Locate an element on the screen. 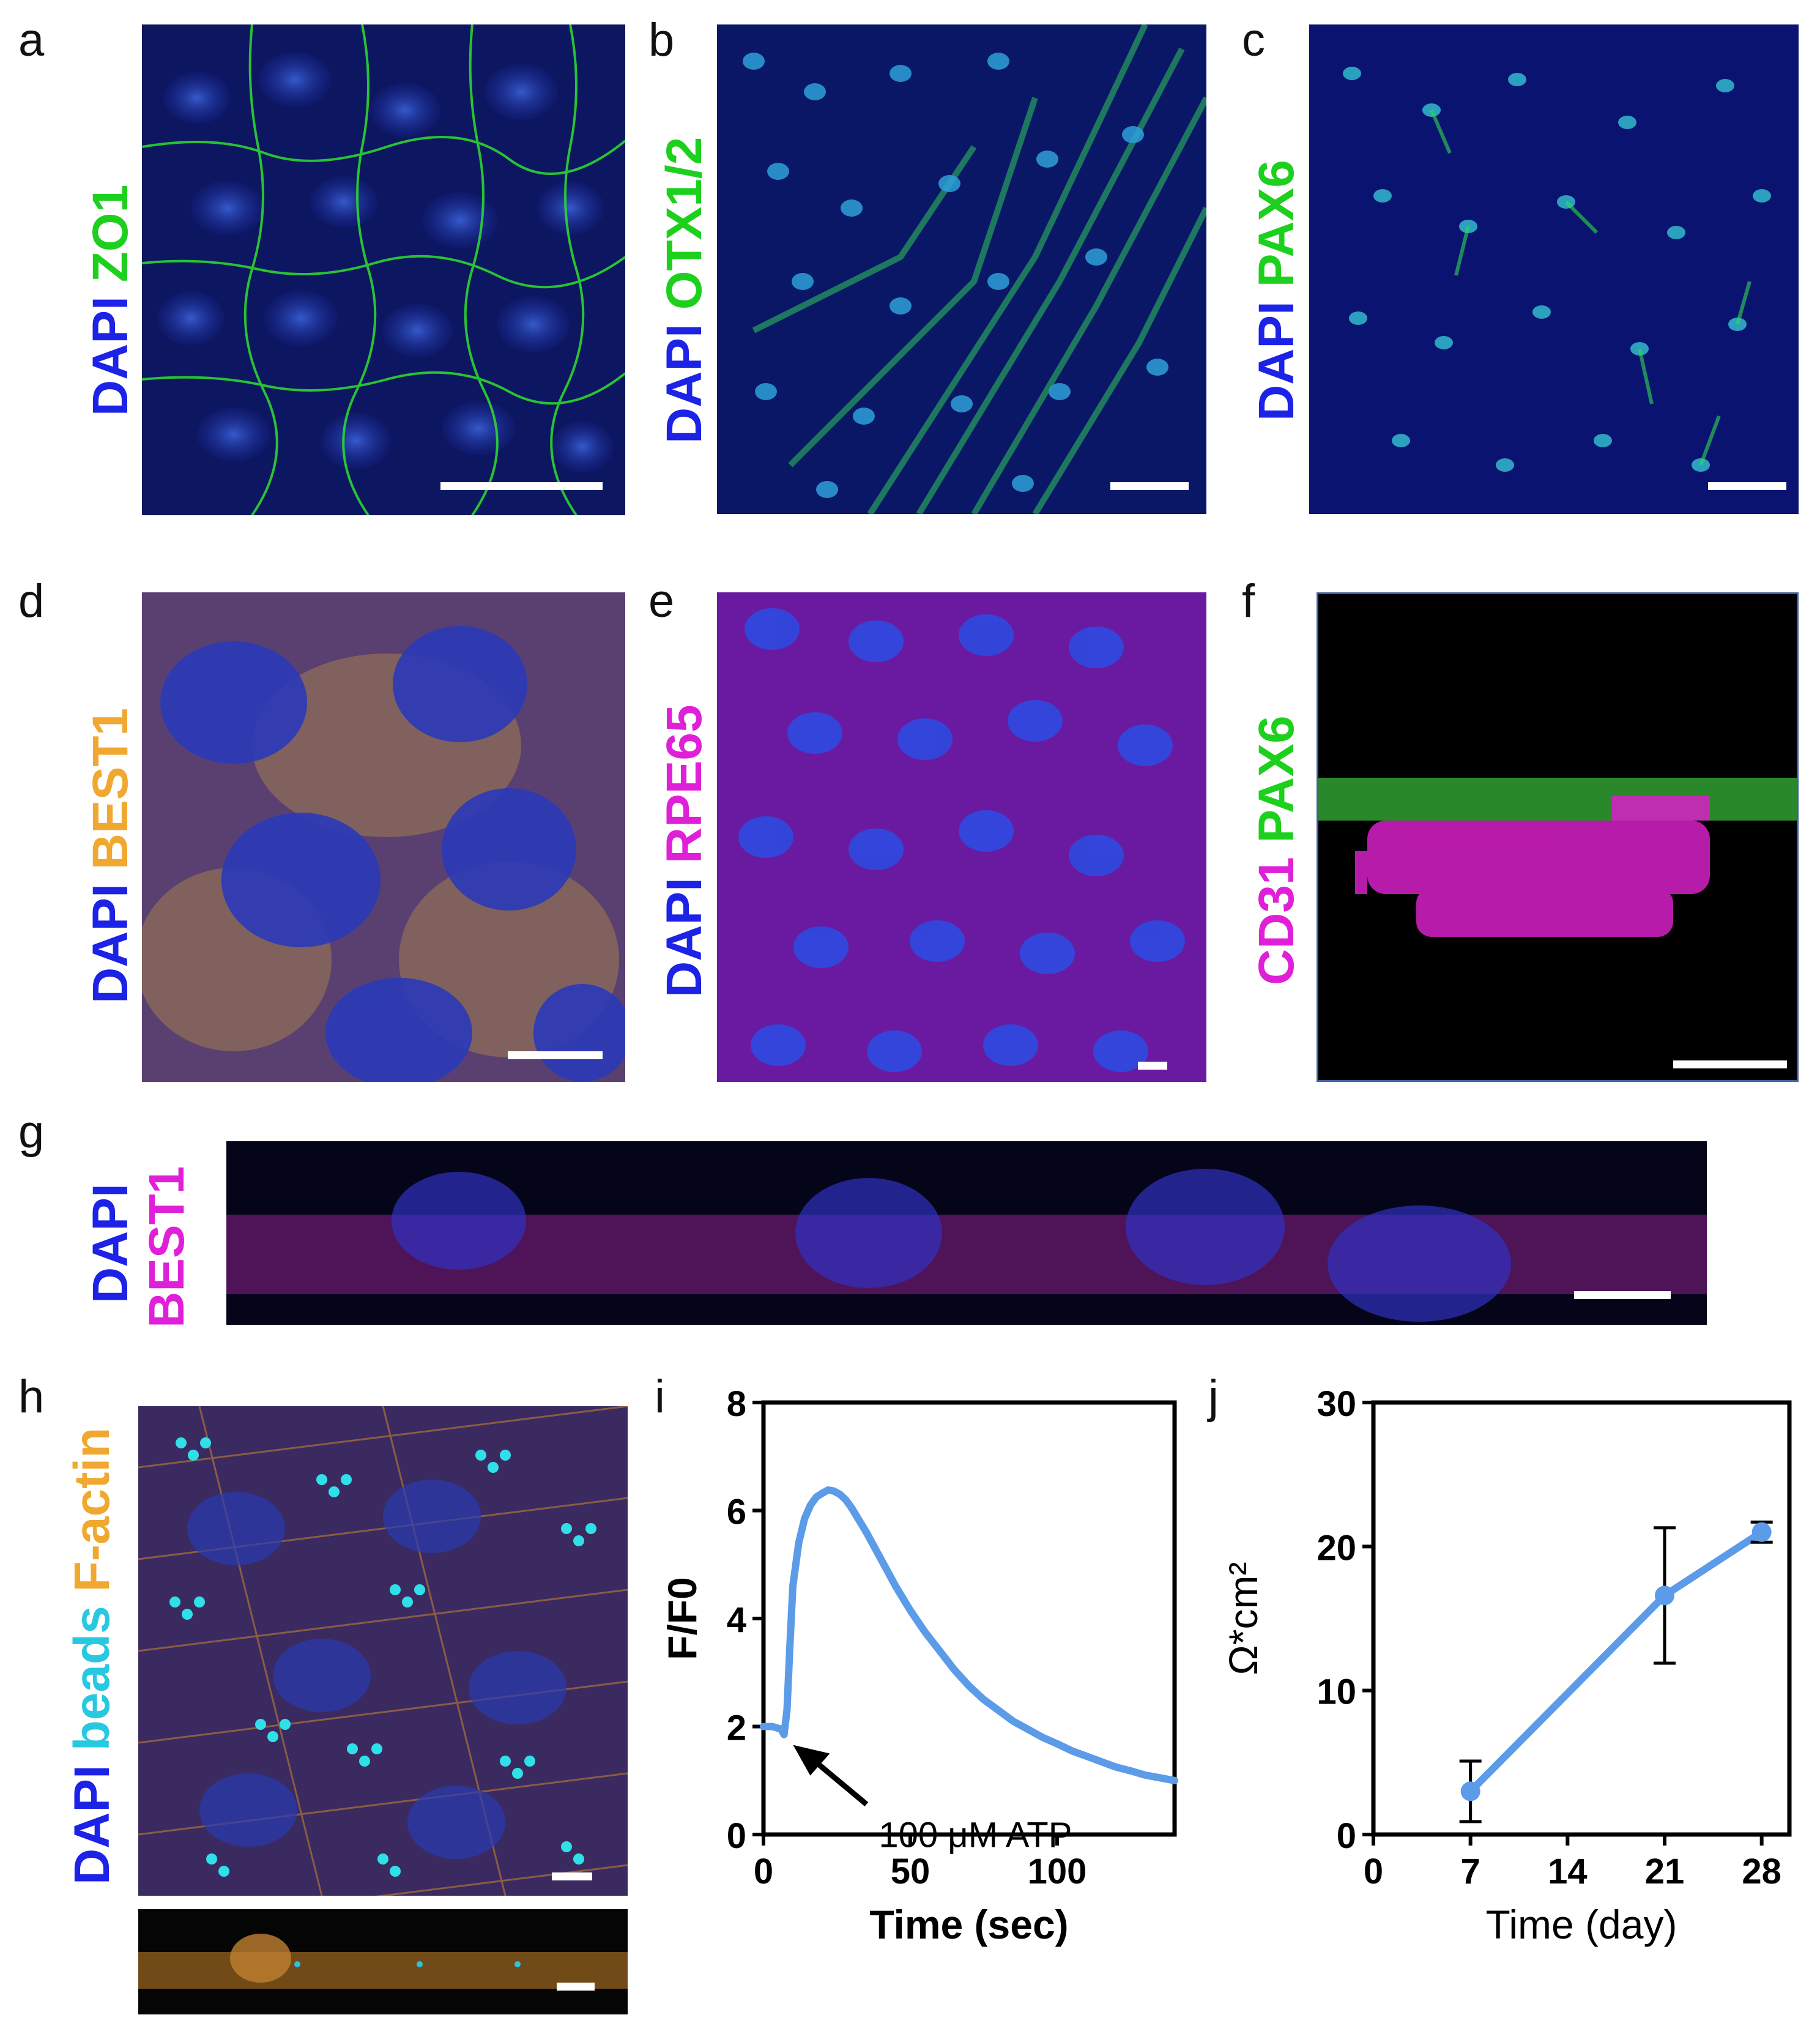 This screenshot has width=1820, height=2023. y-tick-label: 20 is located at coordinates (1336, 1548).